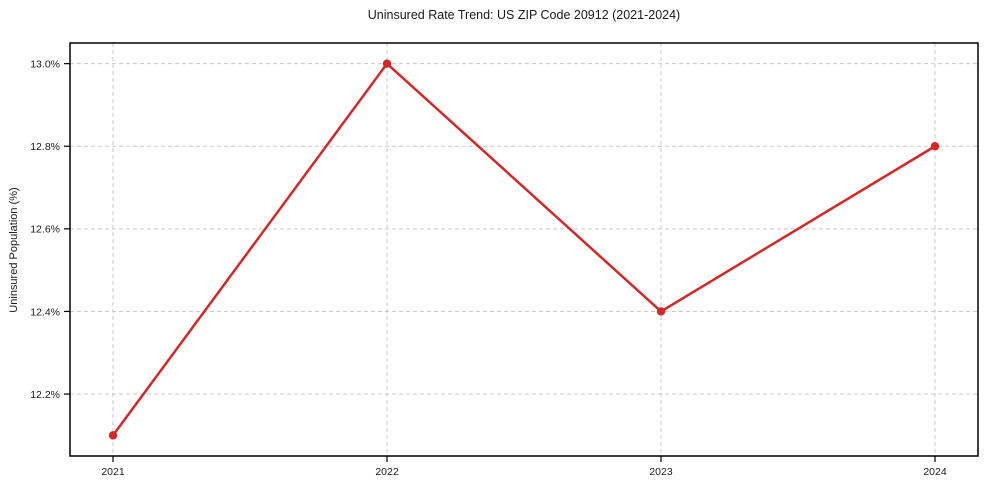 The width and height of the screenshot is (989, 490). Describe the element at coordinates (45, 395) in the screenshot. I see `y-tick-label: 12.2%` at that location.